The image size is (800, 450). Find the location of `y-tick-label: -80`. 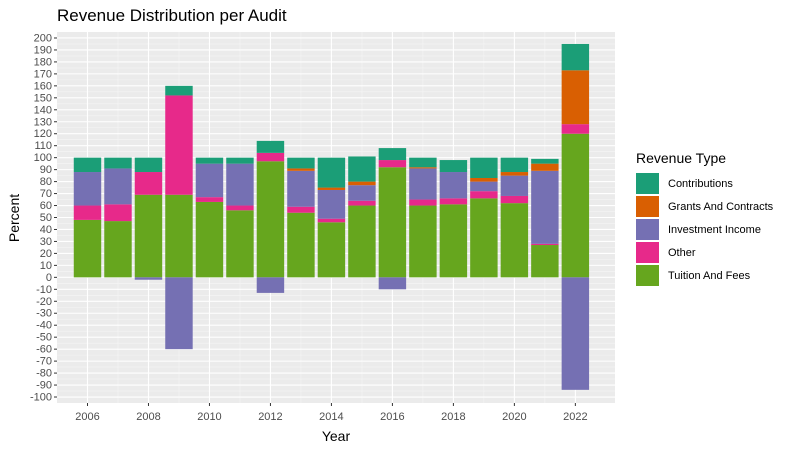

y-tick-label: -80 is located at coordinates (44, 374).